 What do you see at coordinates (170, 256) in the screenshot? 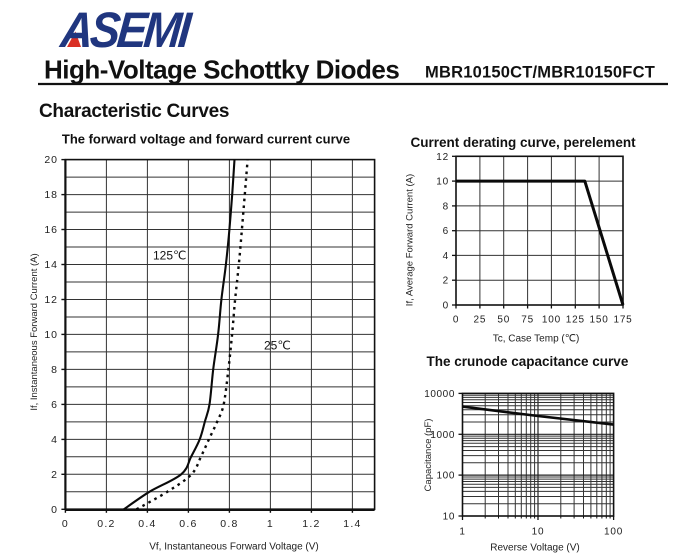
I see `svg-text: 125℃` at bounding box center [170, 256].